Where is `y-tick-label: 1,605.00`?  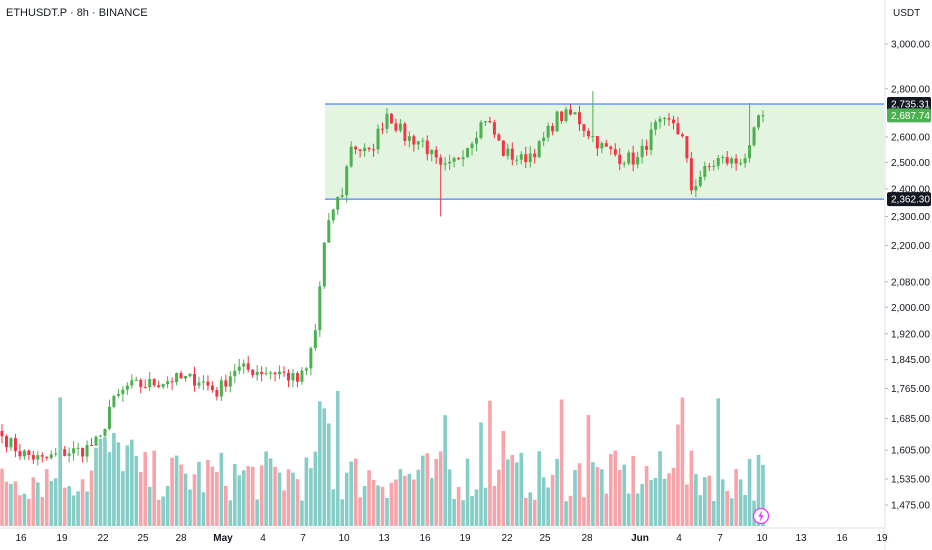
y-tick-label: 1,605.00 is located at coordinates (910, 451).